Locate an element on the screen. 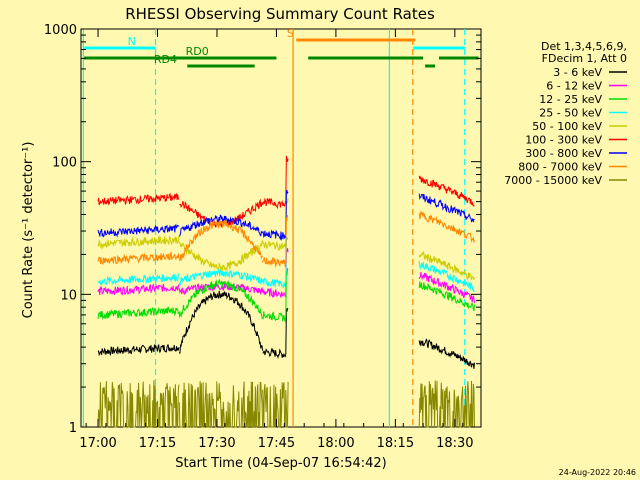 The image size is (640, 480). x-tick-label-1: 17:15 is located at coordinates (157, 443).